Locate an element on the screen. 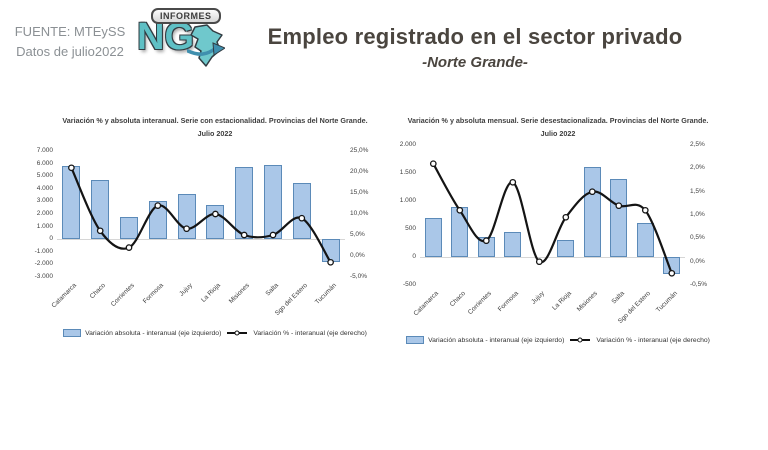  left-axis-tick: -3.000 is located at coordinates (43, 276).